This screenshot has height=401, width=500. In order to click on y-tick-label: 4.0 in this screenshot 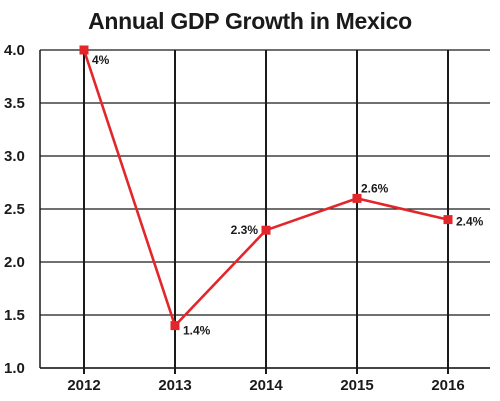, I will do `click(14, 50)`.